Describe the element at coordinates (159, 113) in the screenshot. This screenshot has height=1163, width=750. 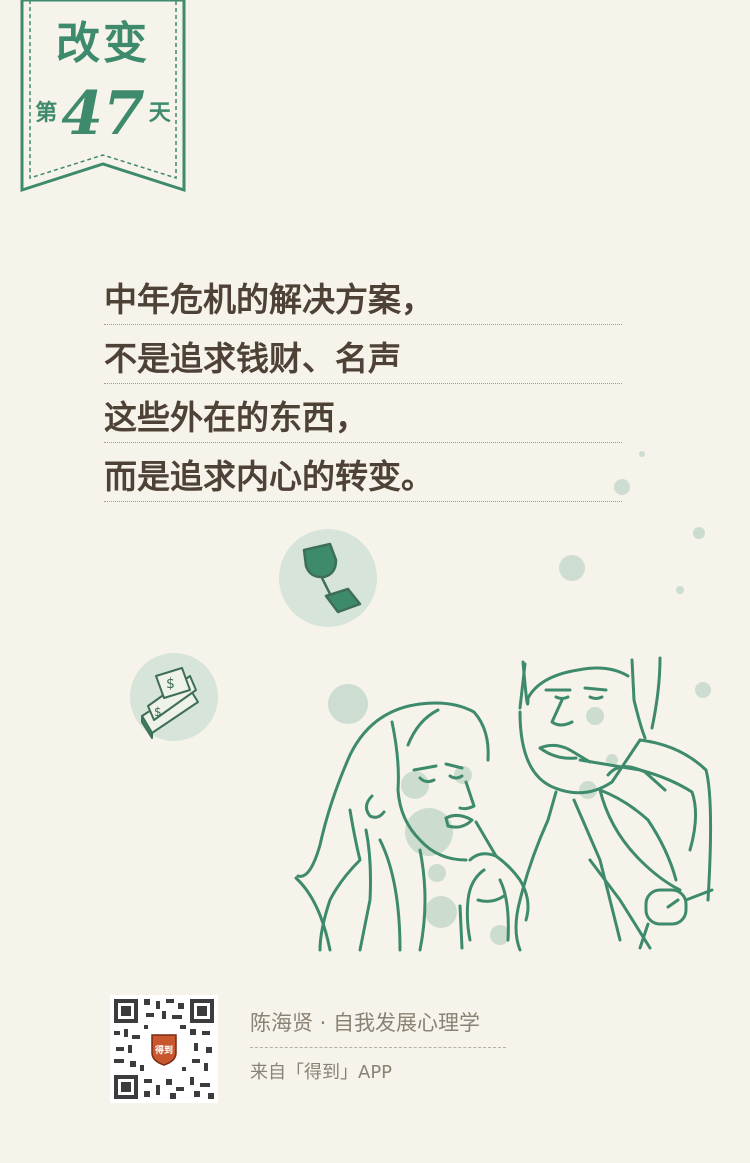
I see `day-suffix: 天` at that location.